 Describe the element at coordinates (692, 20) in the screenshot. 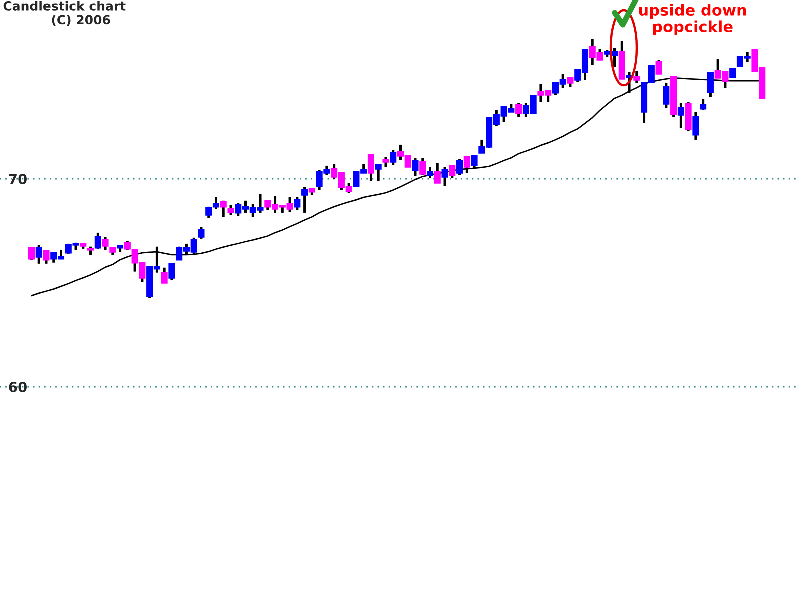

I see `annotation: upside down popcickle` at that location.